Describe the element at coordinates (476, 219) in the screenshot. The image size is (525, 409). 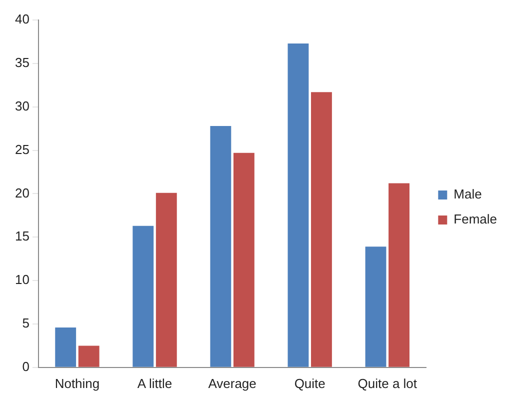
I see `legend-label: Female` at that location.